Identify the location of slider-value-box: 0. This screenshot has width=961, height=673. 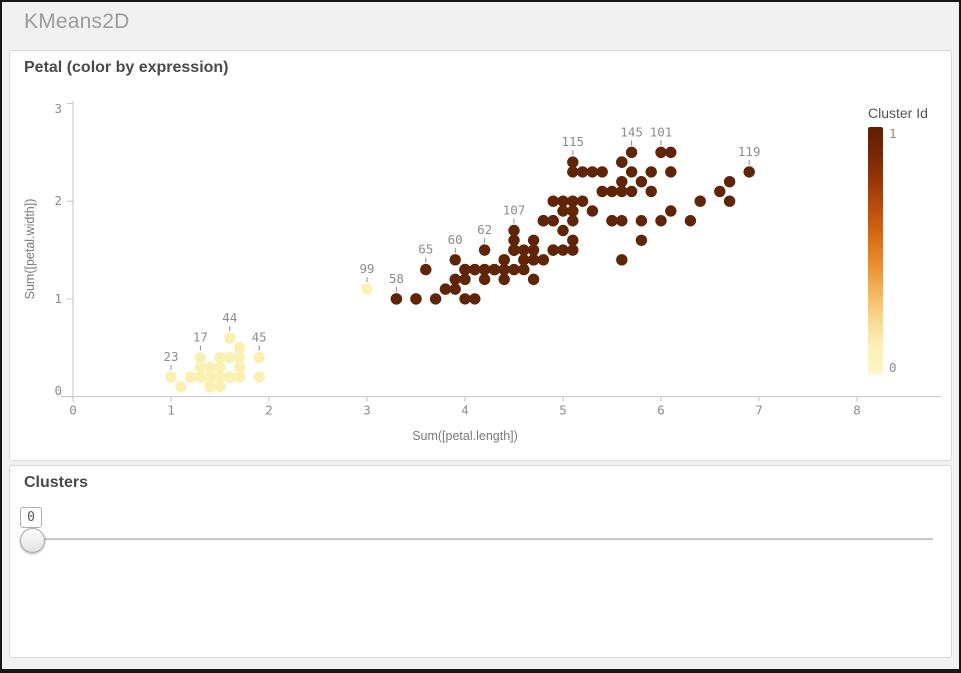
(31, 517).